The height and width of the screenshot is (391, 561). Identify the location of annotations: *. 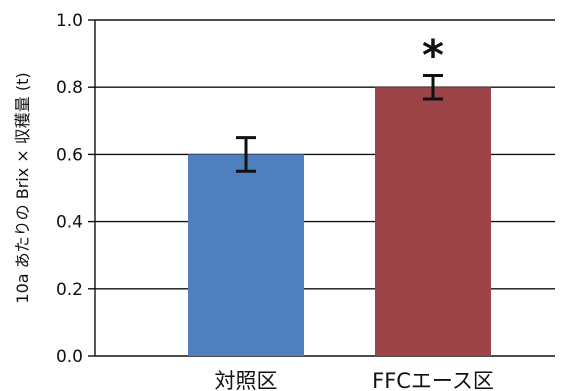
(433, 54).